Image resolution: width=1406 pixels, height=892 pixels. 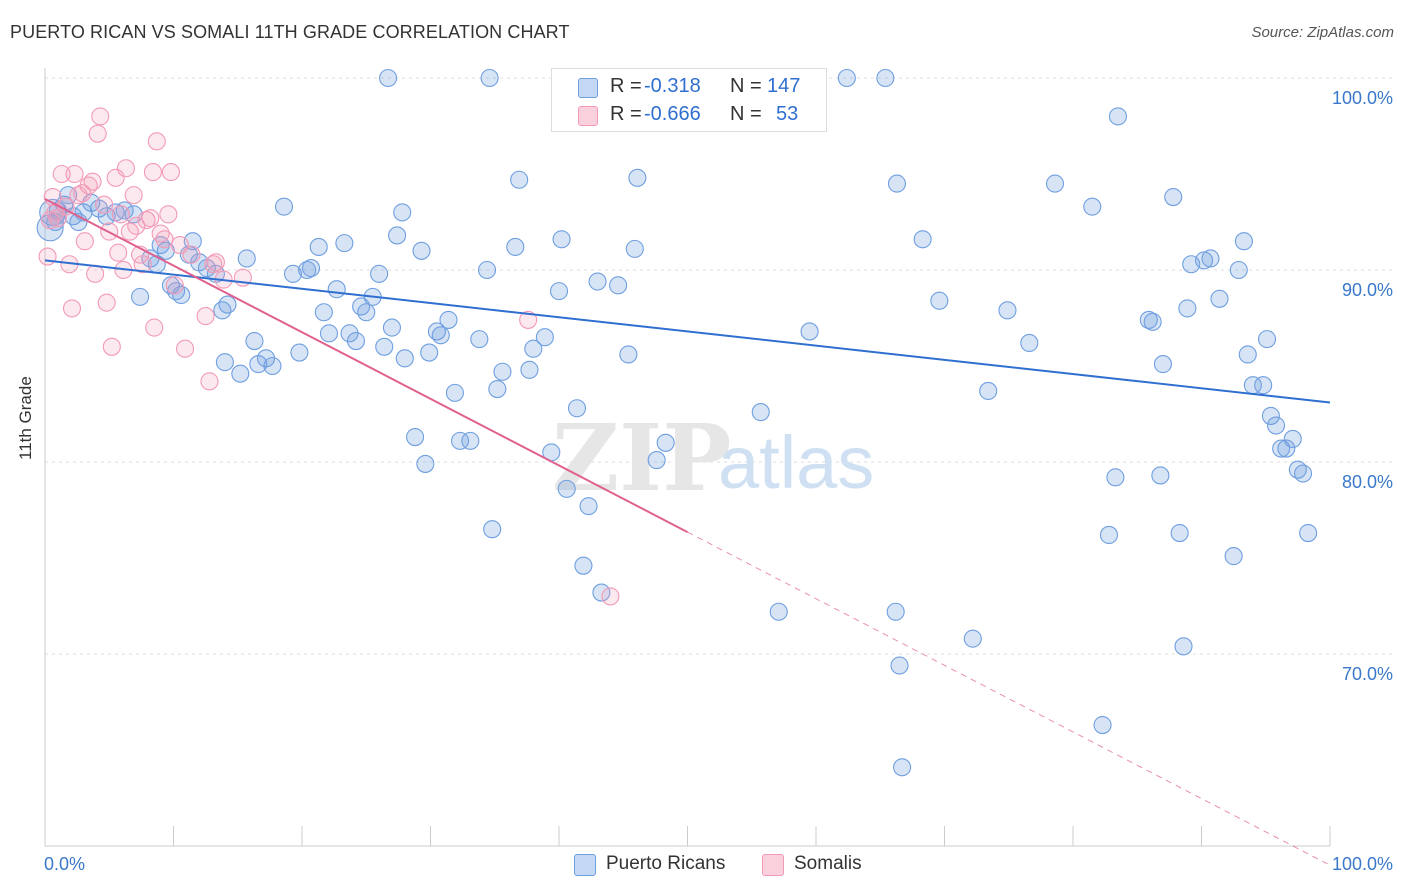 I want to click on source-label: Source: ZipAtlas.com, so click(x=1322, y=32).